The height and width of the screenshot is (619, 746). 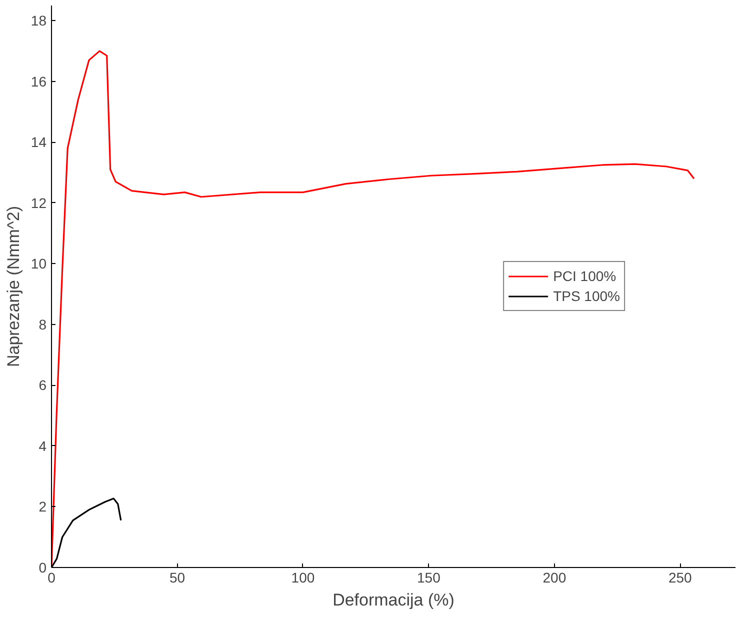 What do you see at coordinates (42, 324) in the screenshot?
I see `y-tick-label: 8` at bounding box center [42, 324].